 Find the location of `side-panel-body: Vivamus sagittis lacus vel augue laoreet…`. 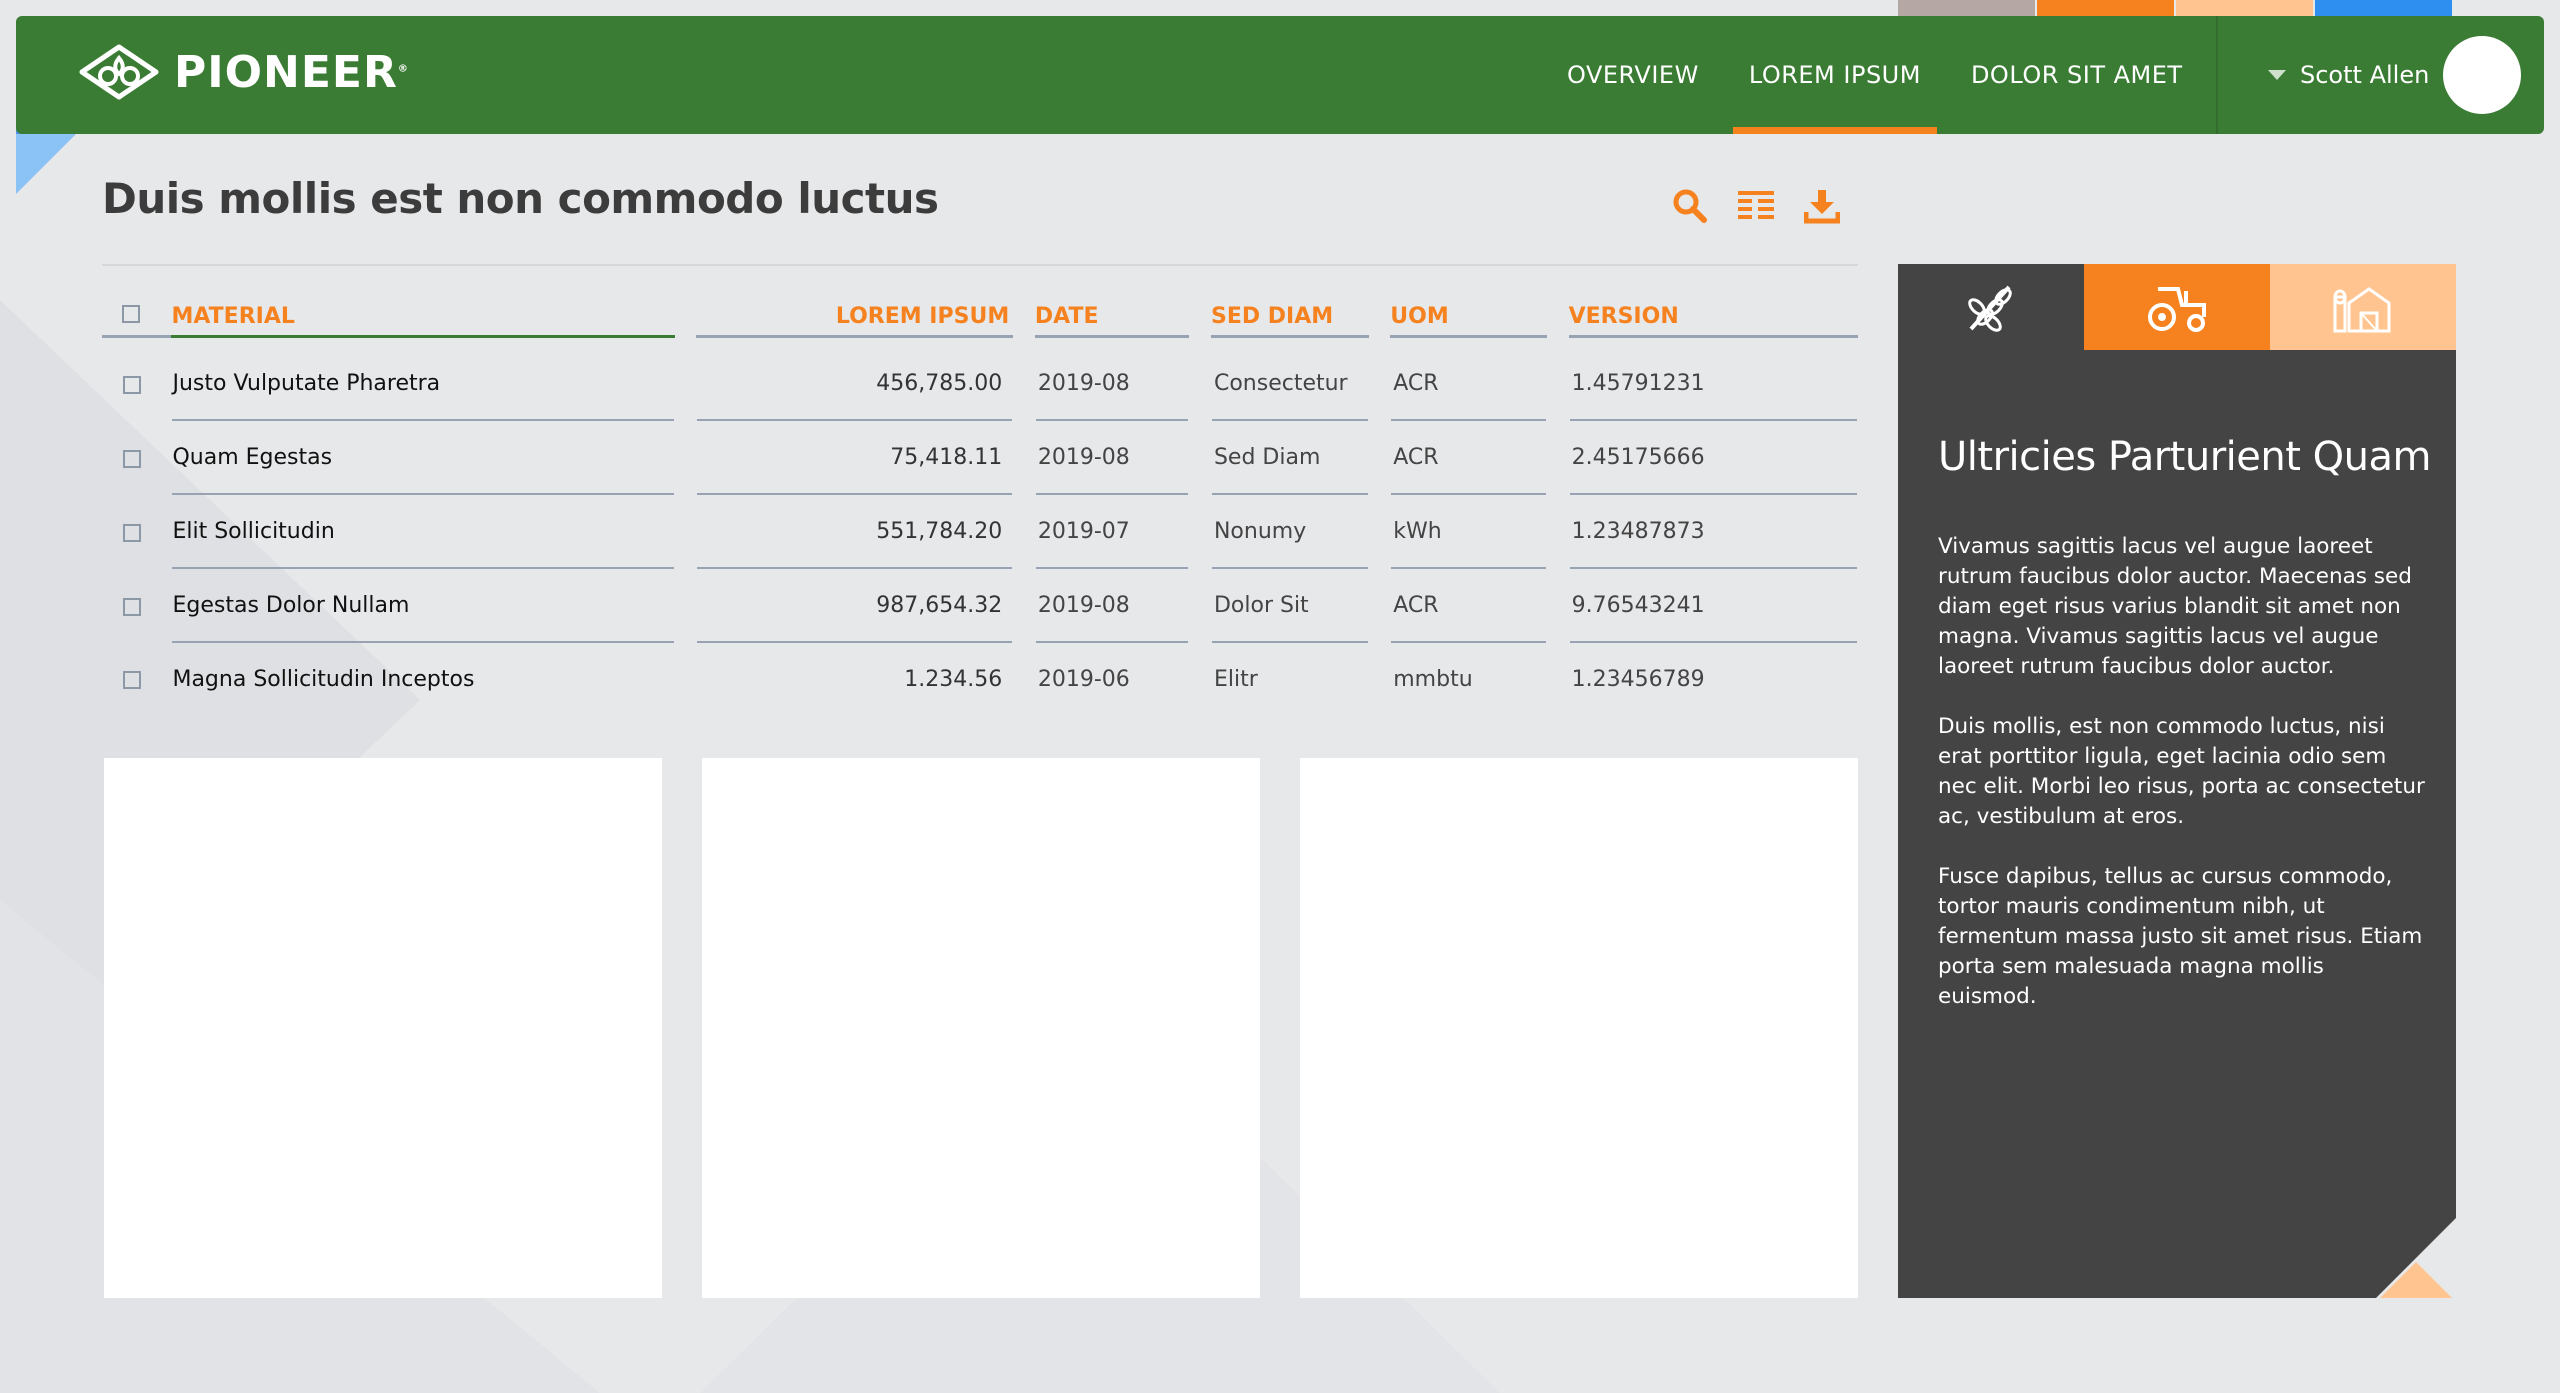

side-panel-body: Vivamus sagittis lacus vel augue laoreet… is located at coordinates (2183, 787).